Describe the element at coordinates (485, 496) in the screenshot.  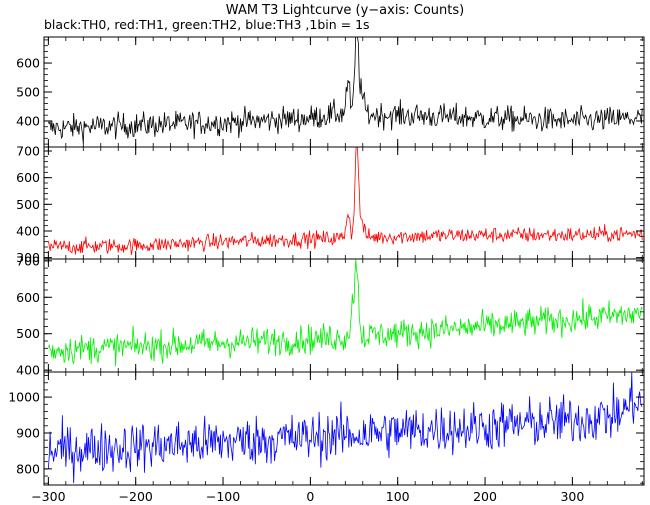
I see `x-tick-label: 200` at that location.